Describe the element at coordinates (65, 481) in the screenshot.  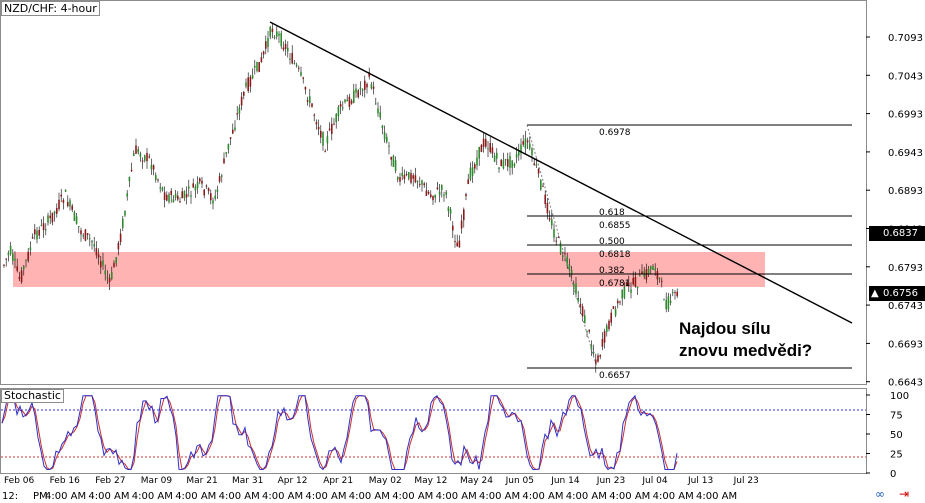
I see `date-label: Feb 16` at that location.